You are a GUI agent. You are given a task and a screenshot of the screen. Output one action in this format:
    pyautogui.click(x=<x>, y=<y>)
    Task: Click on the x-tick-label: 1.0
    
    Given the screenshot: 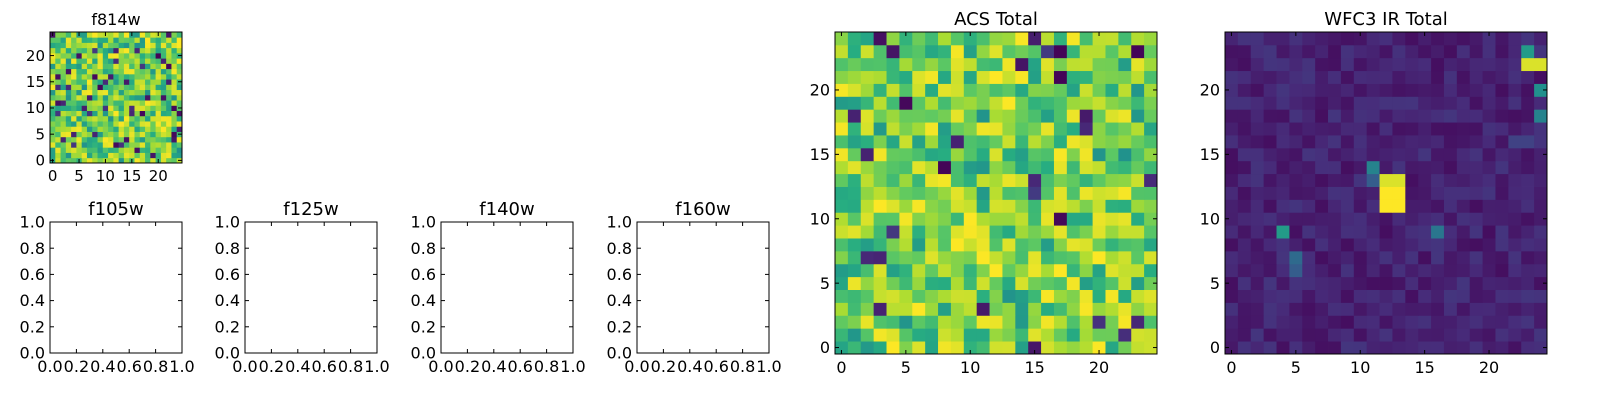 What is the action you would take?
    pyautogui.click(x=768, y=366)
    